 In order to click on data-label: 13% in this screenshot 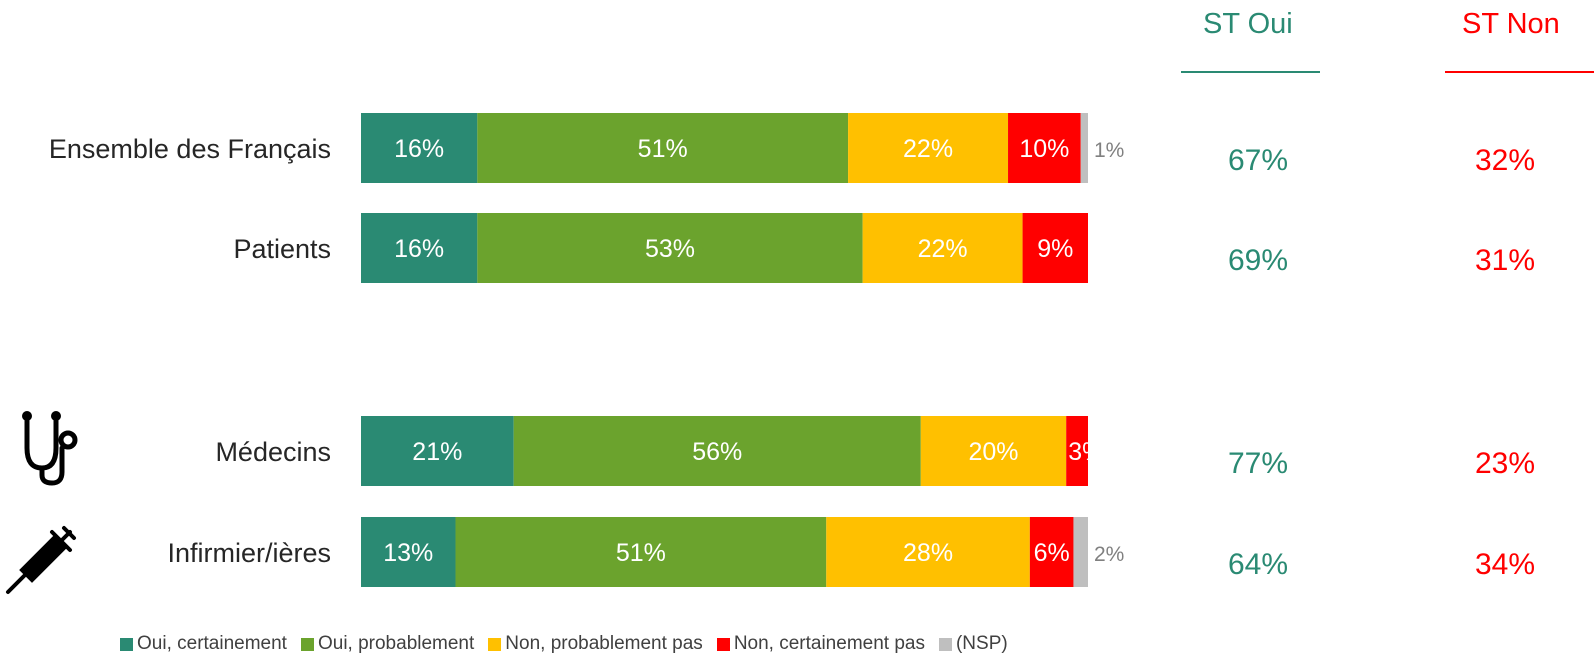, I will do `click(408, 553)`.